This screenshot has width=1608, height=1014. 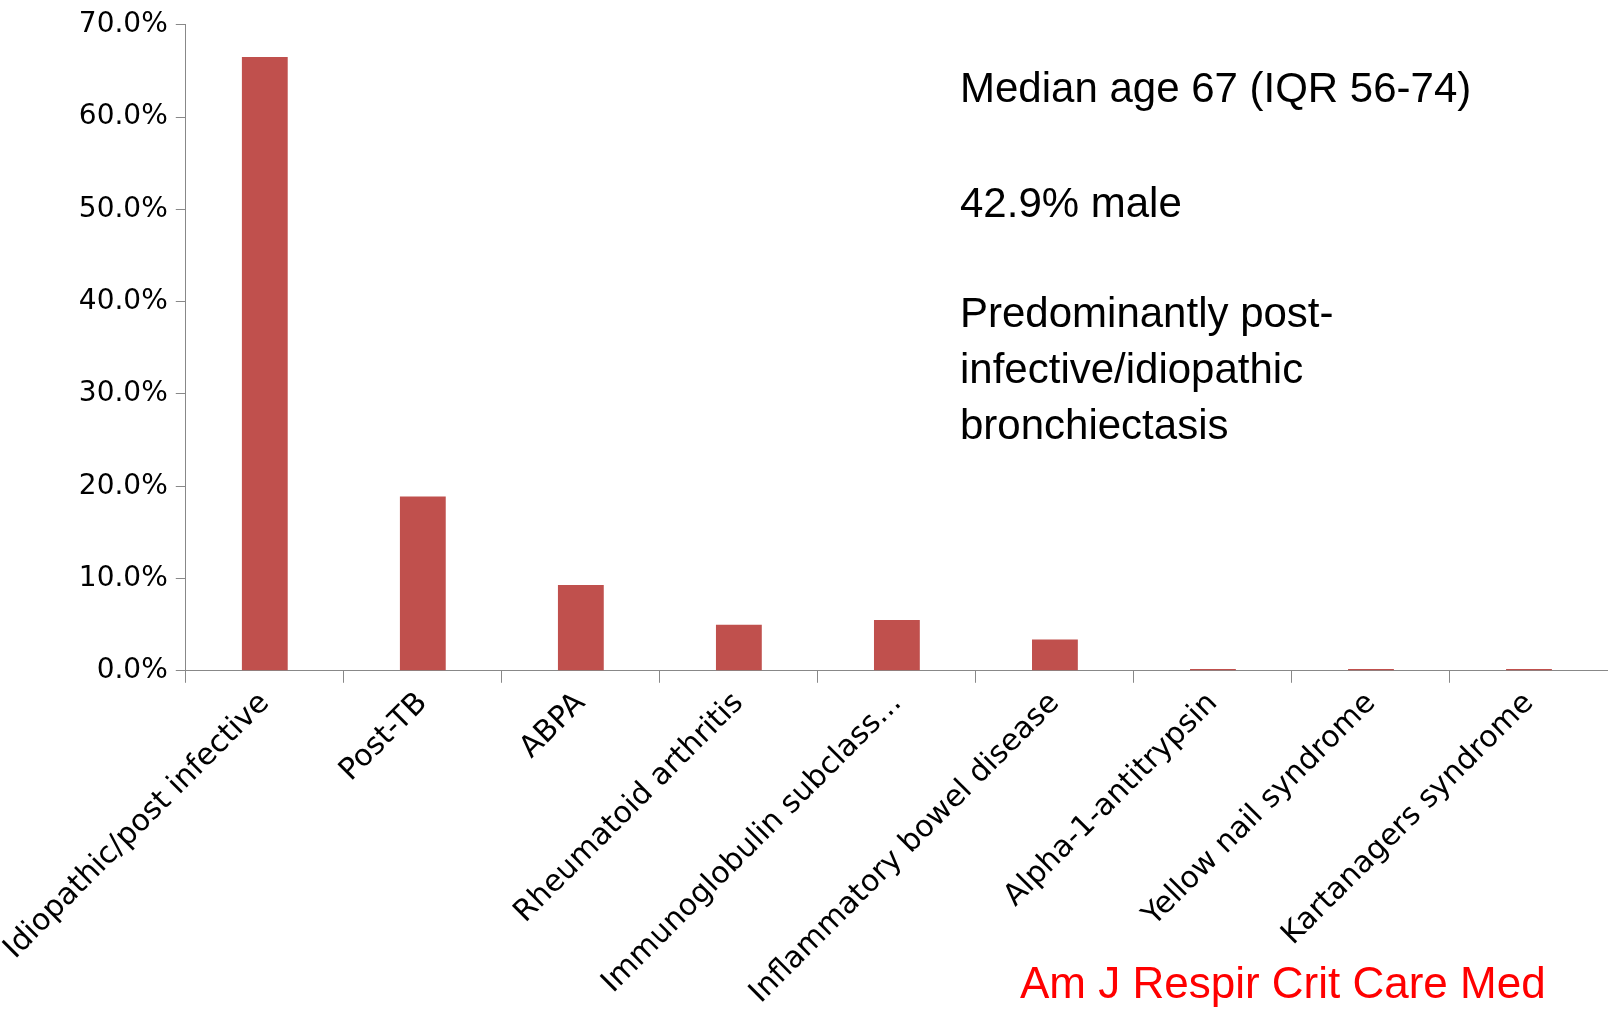 What do you see at coordinates (123, 207) in the screenshot?
I see `y-tick-label: 50.0%` at bounding box center [123, 207].